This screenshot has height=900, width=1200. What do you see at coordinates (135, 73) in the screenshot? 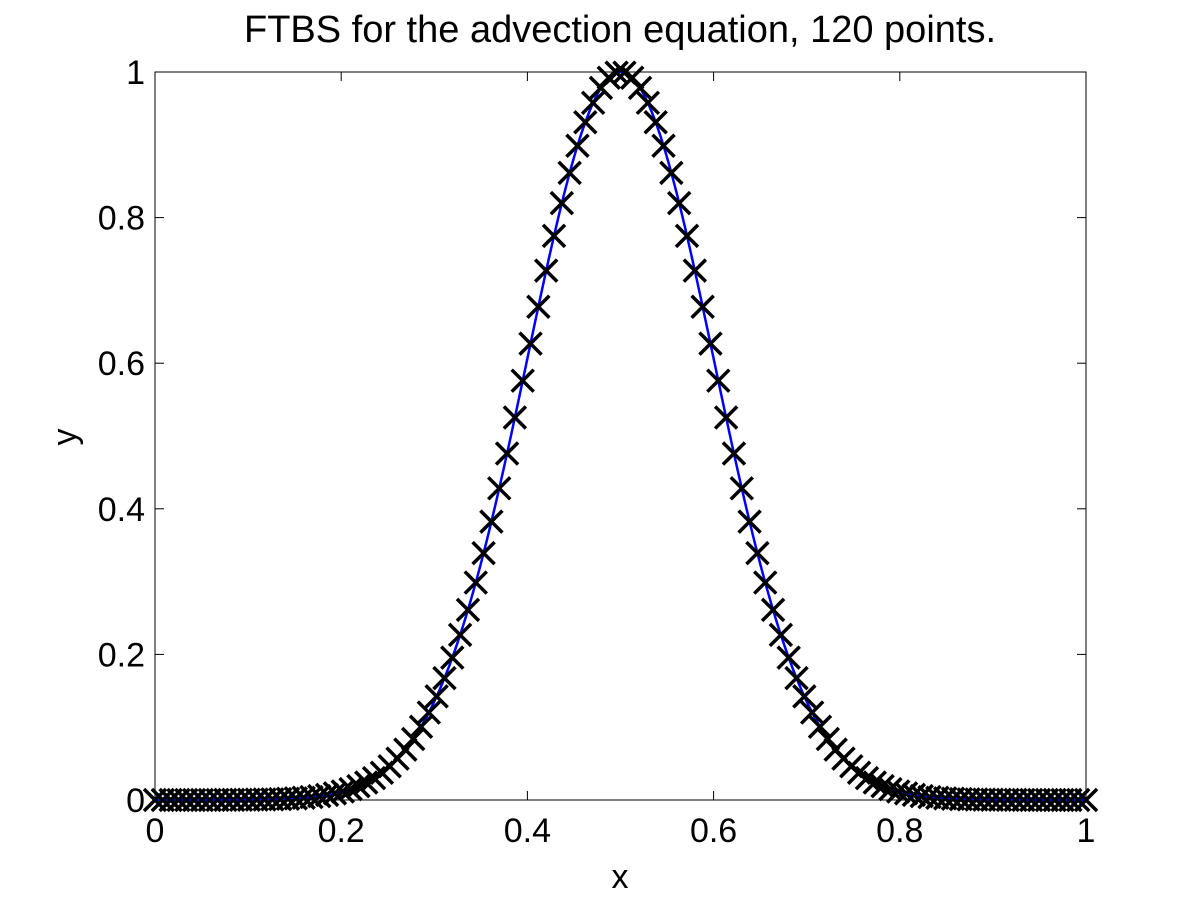
I see `y-tick-label: 1` at bounding box center [135, 73].